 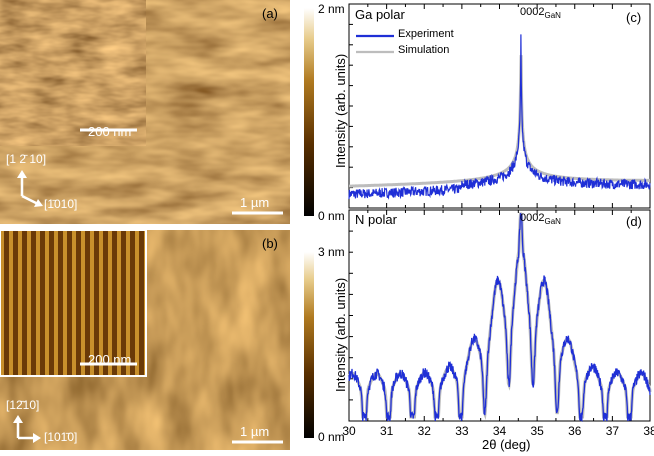 I want to click on x-tick-label: 37, so click(x=612, y=431).